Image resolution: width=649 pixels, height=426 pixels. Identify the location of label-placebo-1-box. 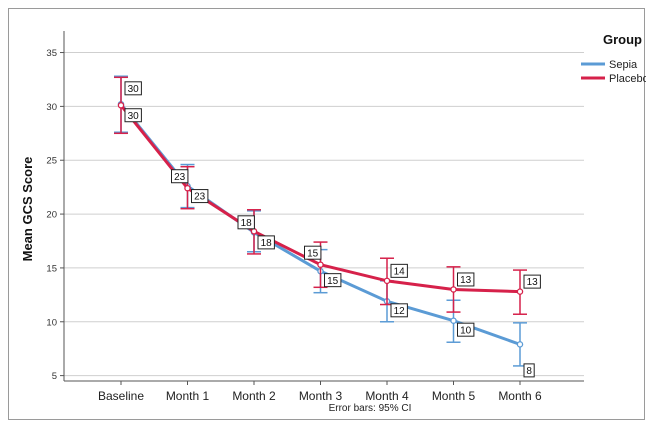
(180, 176).